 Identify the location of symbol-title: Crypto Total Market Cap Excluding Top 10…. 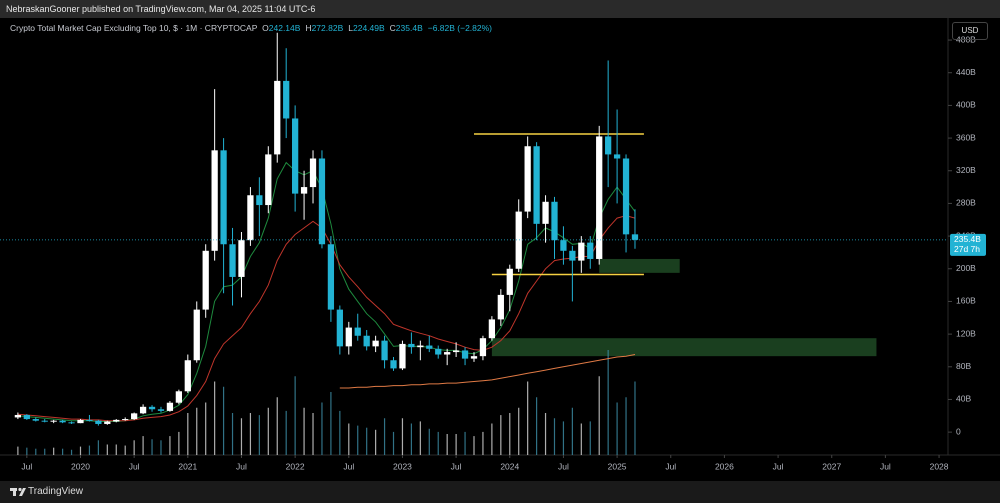
(134, 28).